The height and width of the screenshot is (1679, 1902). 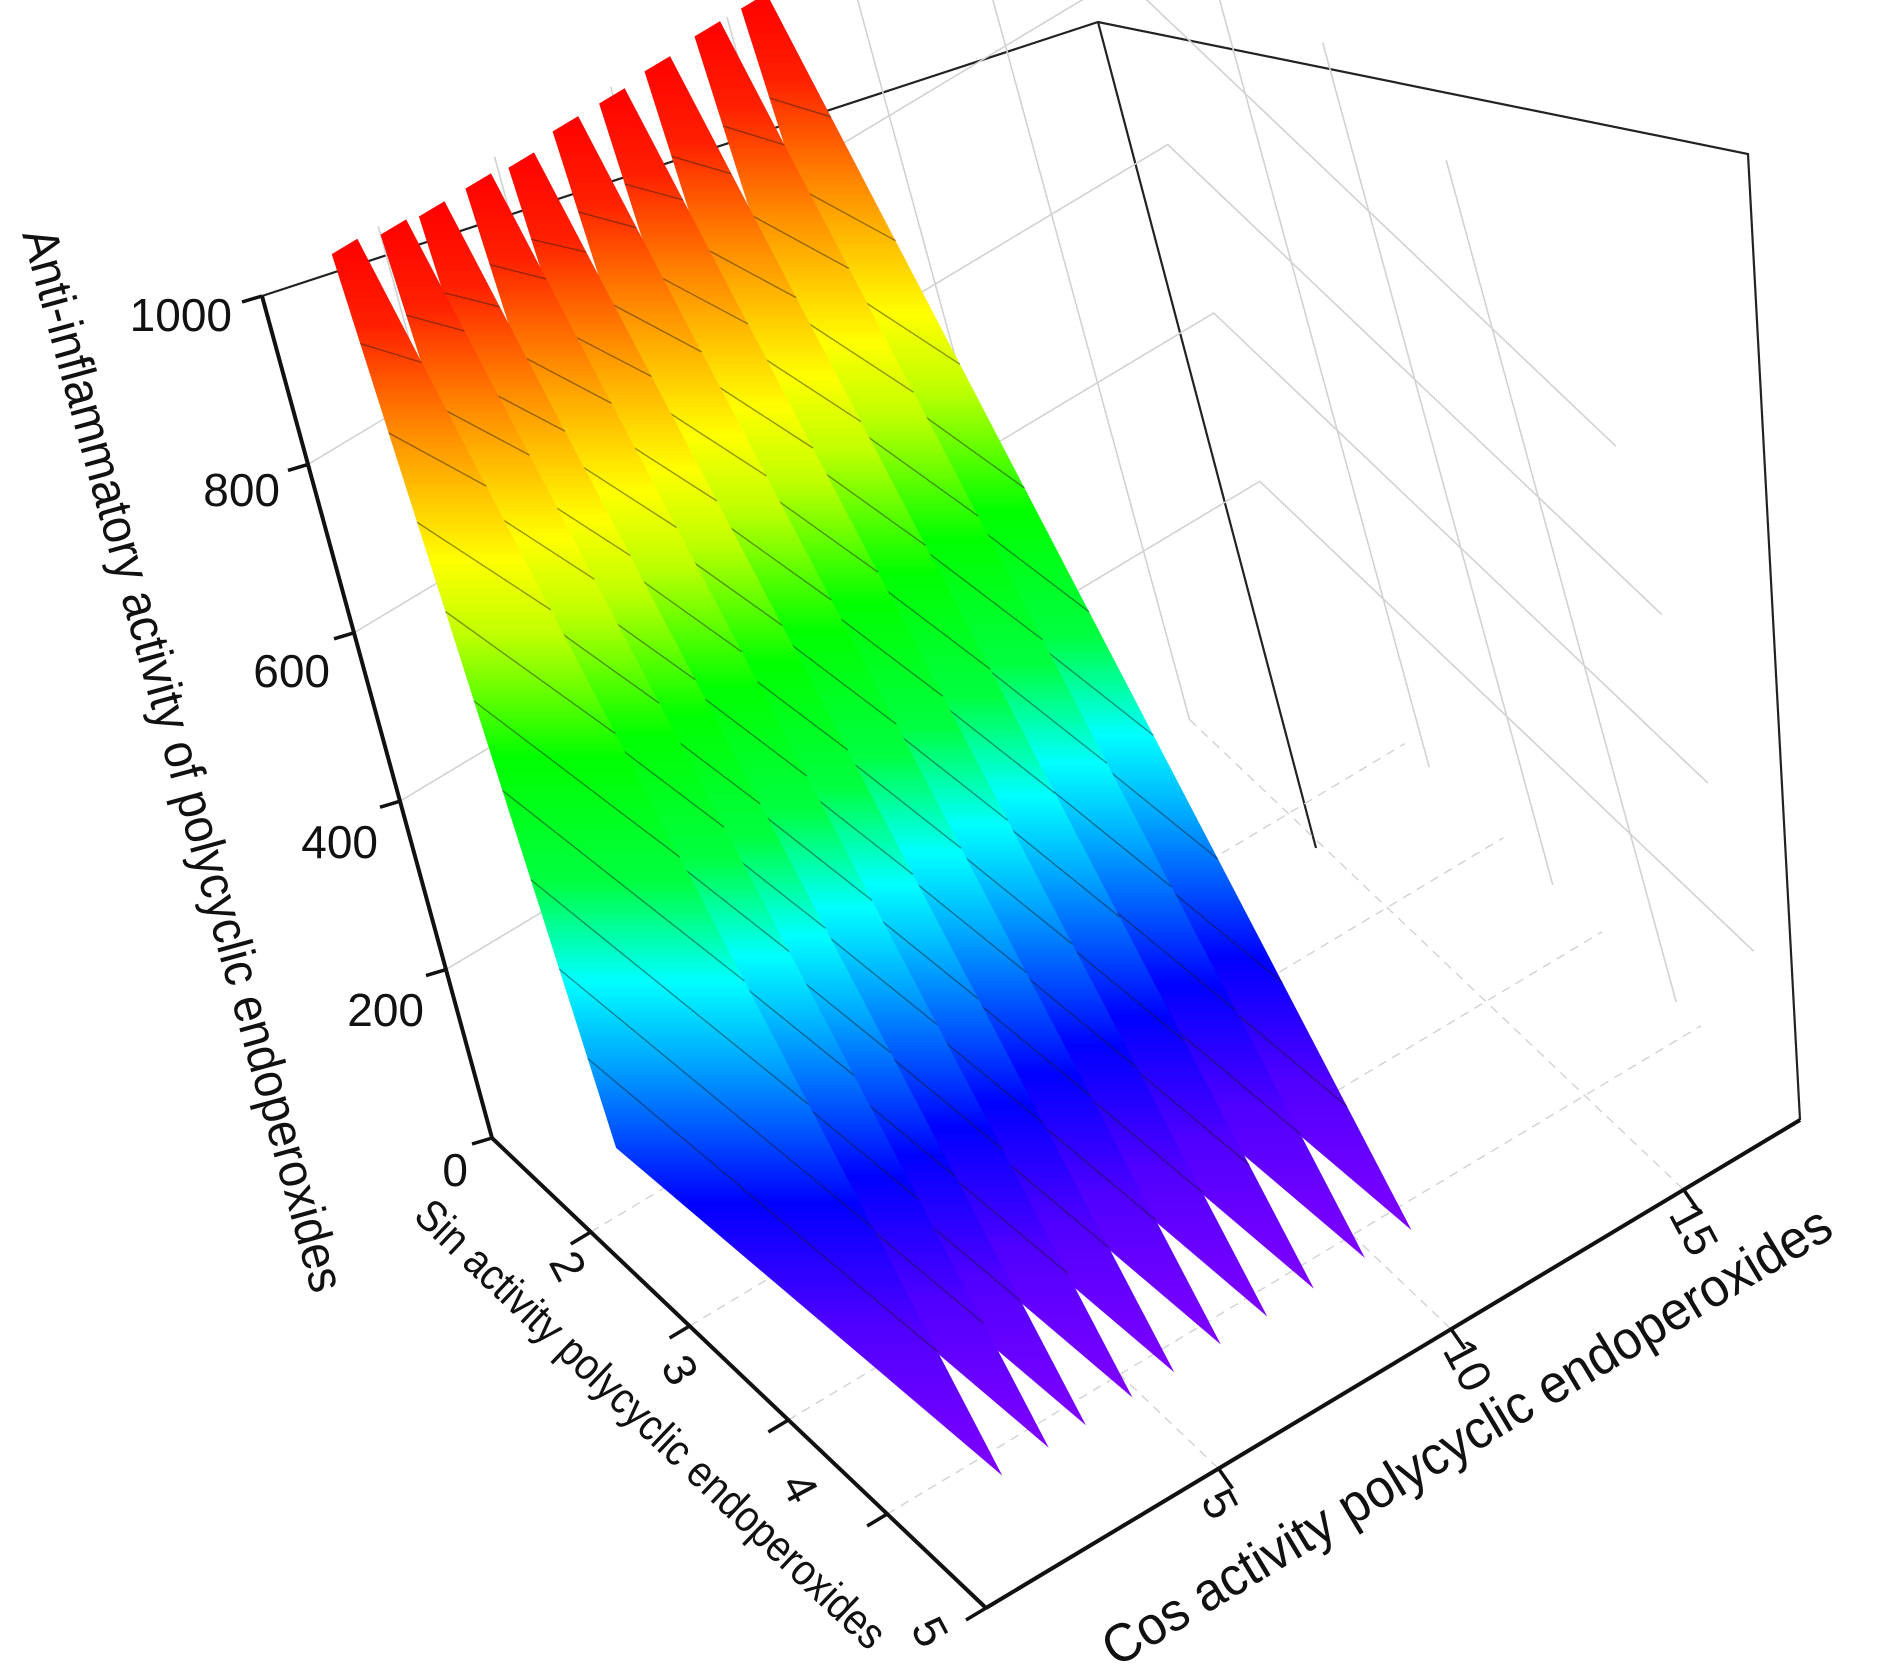 What do you see at coordinates (291, 671) in the screenshot?
I see `z-tick-label: 600` at bounding box center [291, 671].